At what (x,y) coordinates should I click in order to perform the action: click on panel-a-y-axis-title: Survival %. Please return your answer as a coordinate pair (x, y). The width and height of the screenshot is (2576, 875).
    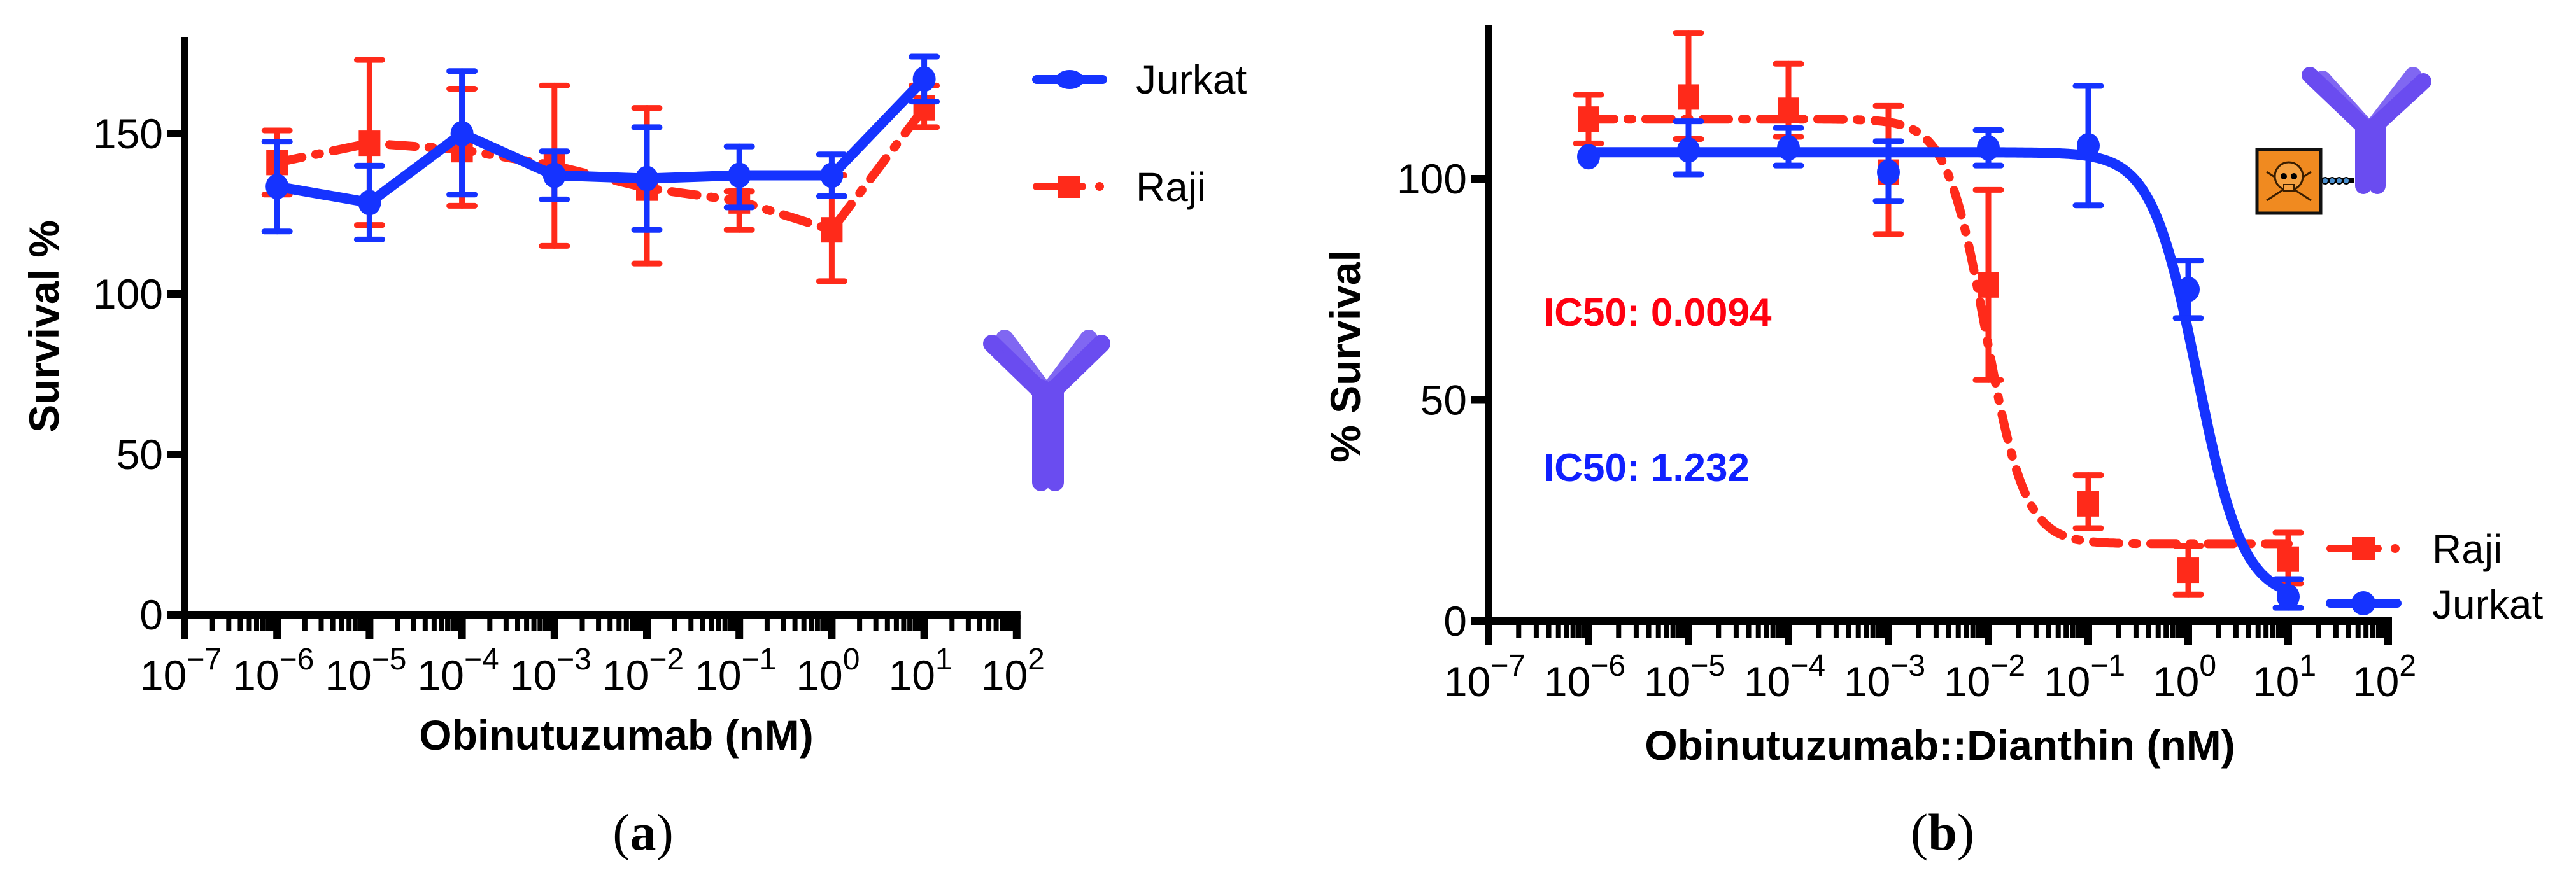
    Looking at the image, I should click on (43, 326).